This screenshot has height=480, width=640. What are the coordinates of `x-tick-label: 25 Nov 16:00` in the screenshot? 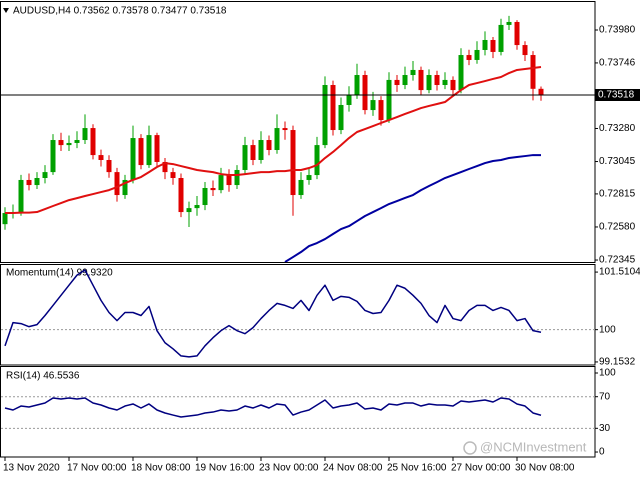 It's located at (417, 468).